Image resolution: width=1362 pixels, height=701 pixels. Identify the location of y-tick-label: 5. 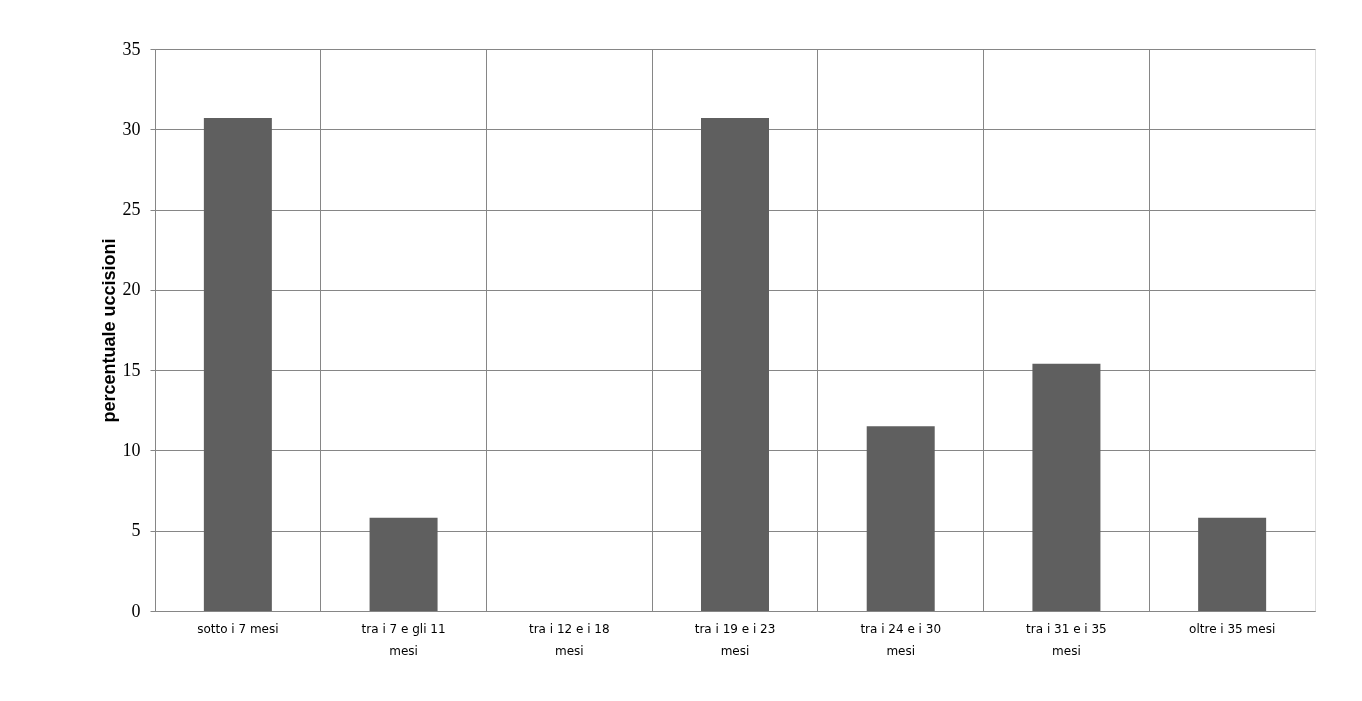
(136, 530).